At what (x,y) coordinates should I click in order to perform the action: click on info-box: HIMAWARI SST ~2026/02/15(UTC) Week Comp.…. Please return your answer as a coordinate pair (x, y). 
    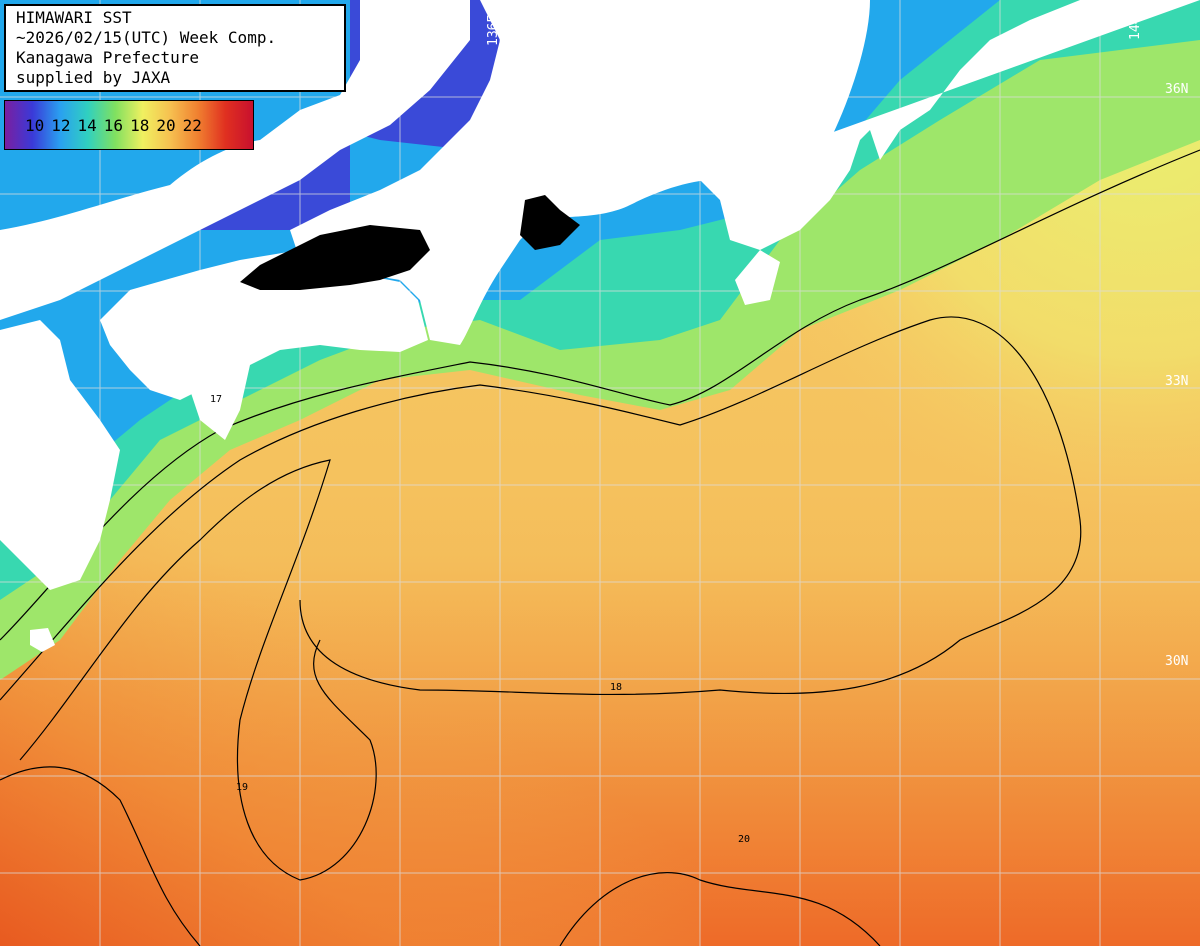
    Looking at the image, I should click on (175, 48).